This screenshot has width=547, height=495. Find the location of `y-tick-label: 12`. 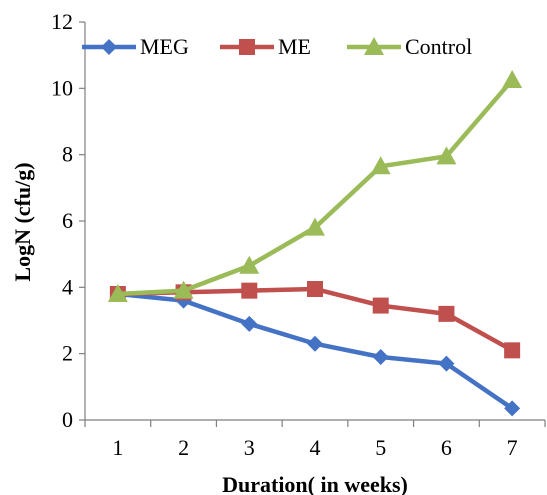

y-tick-label: 12 is located at coordinates (62, 21).